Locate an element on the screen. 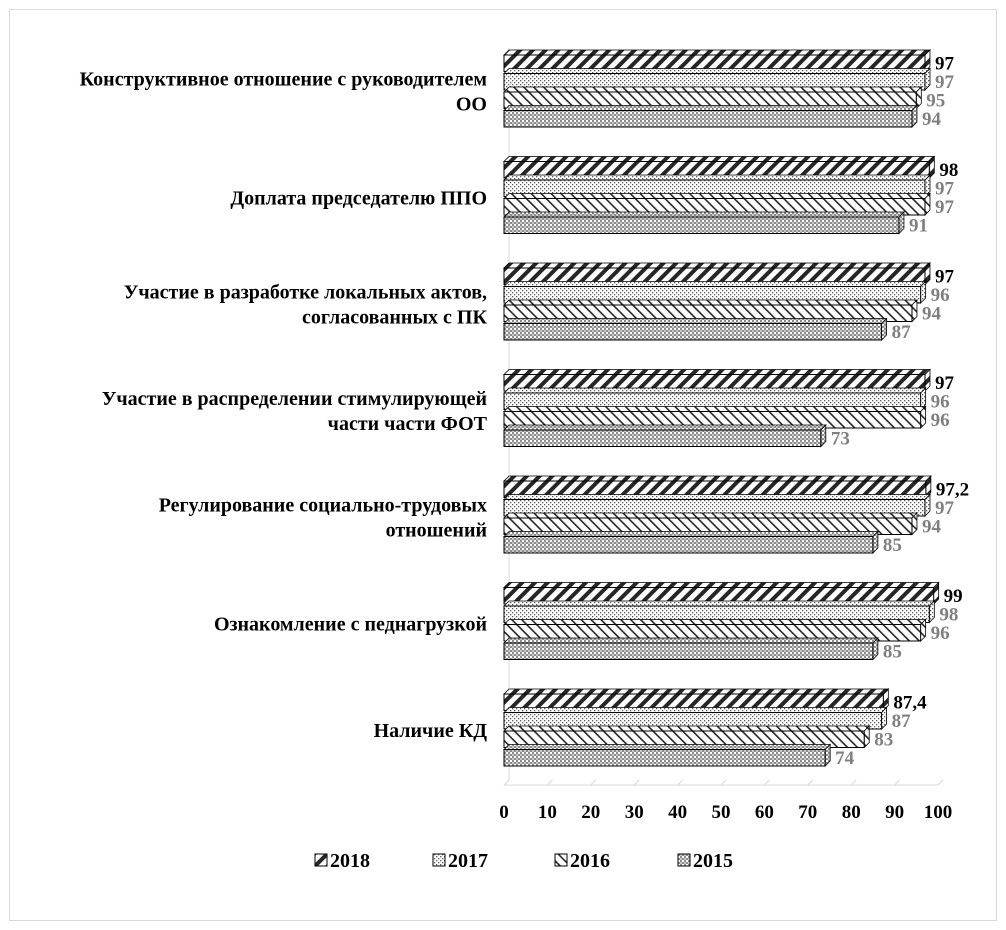 Image resolution: width=1006 pixels, height=930 pixels. x-tick-label: 10 is located at coordinates (547, 812).